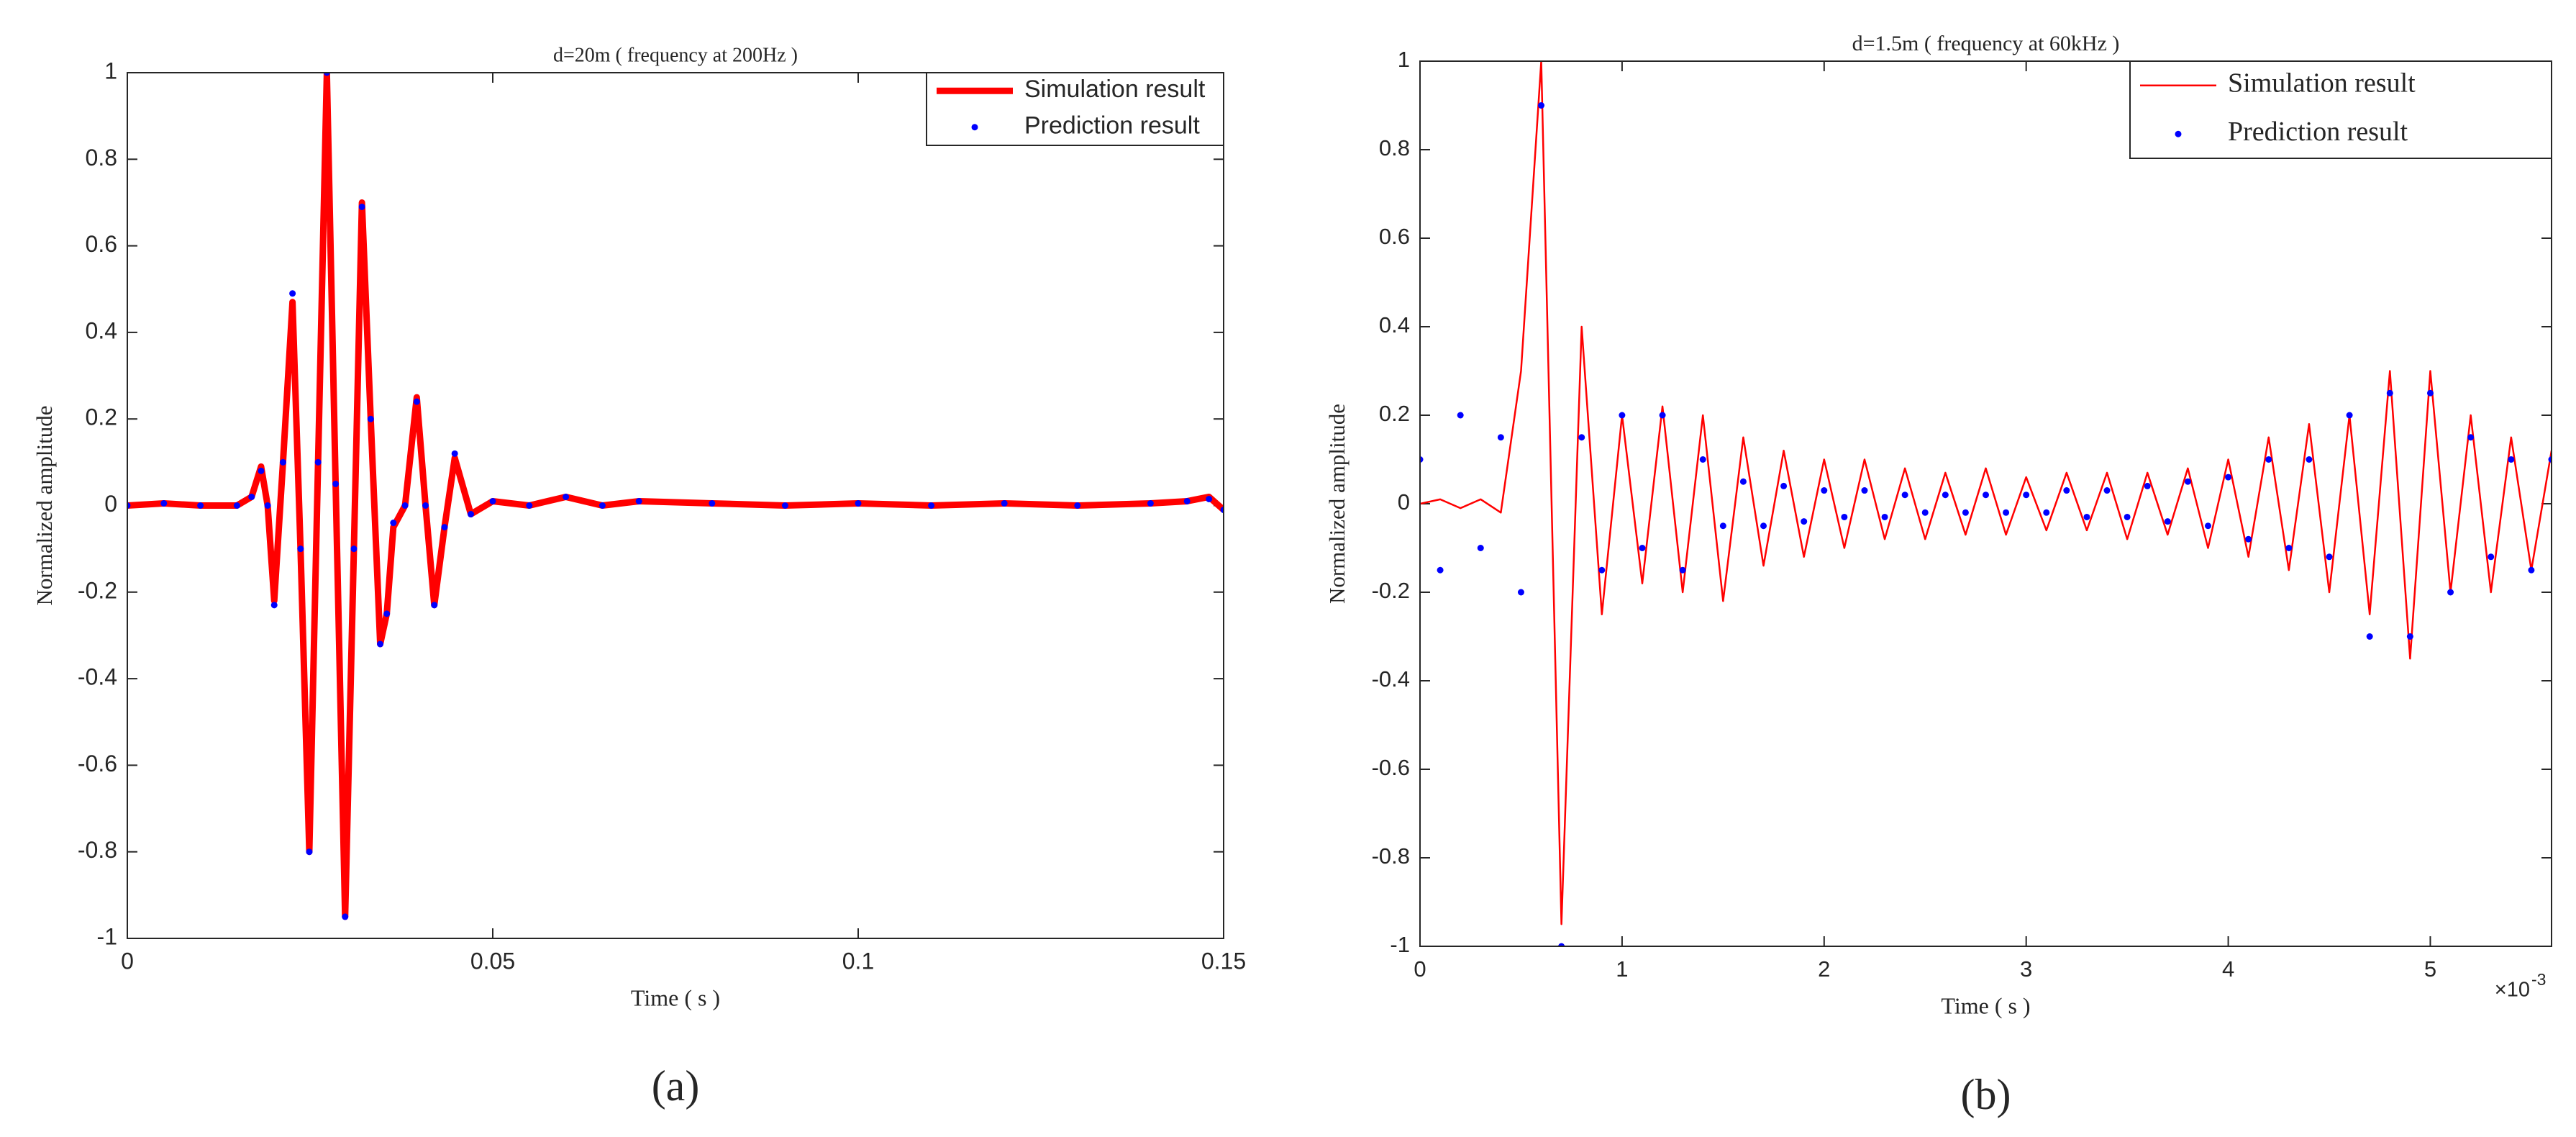 This screenshot has height=1137, width=2576. What do you see at coordinates (102, 417) in the screenshot?
I see `y-tick-label: 0.2` at bounding box center [102, 417].